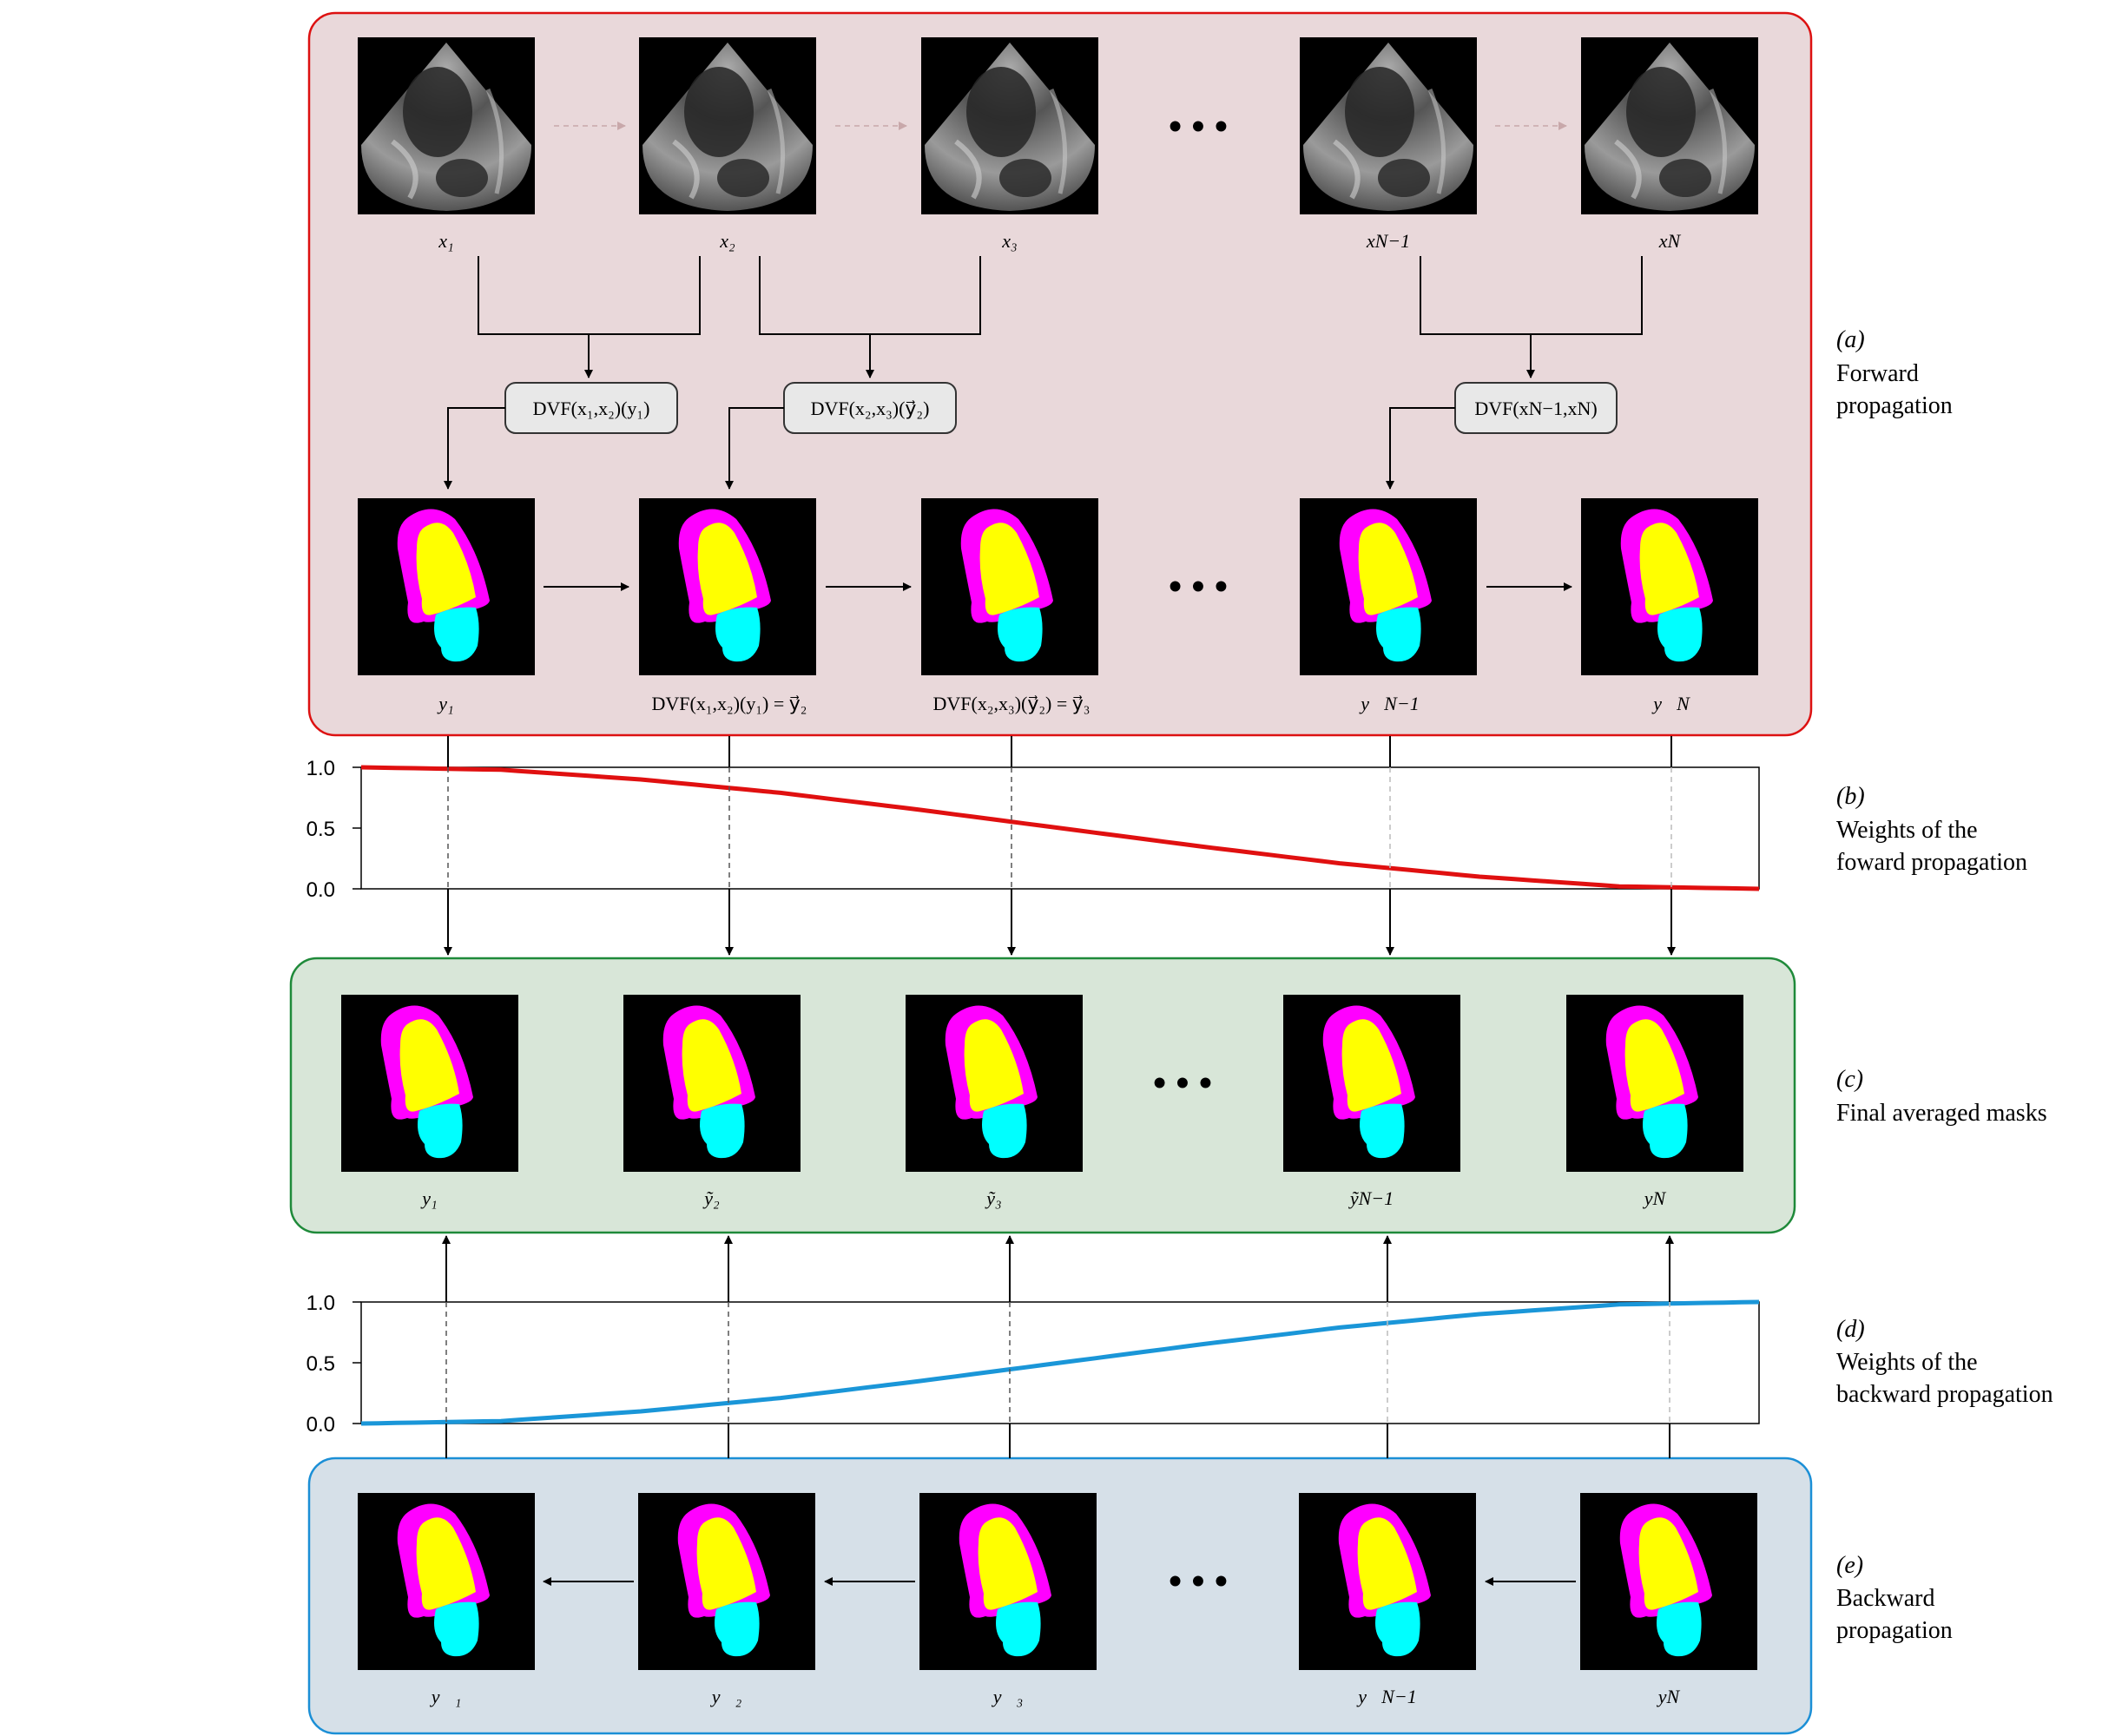  I want to click on frame-pair-connectors, so click(1060, 317).